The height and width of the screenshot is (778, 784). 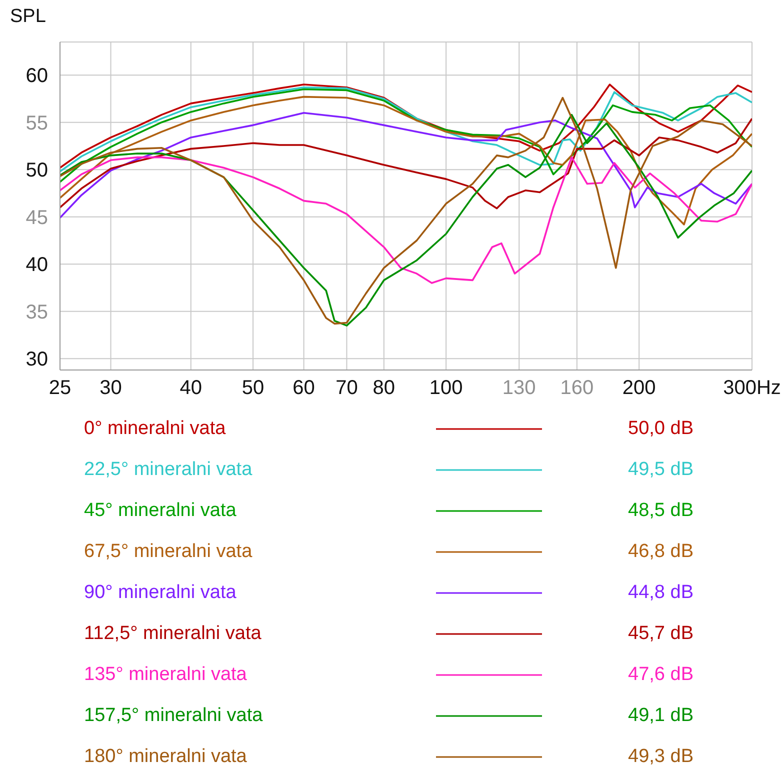 What do you see at coordinates (446, 388) in the screenshot?
I see `x-tick-label: 100` at bounding box center [446, 388].